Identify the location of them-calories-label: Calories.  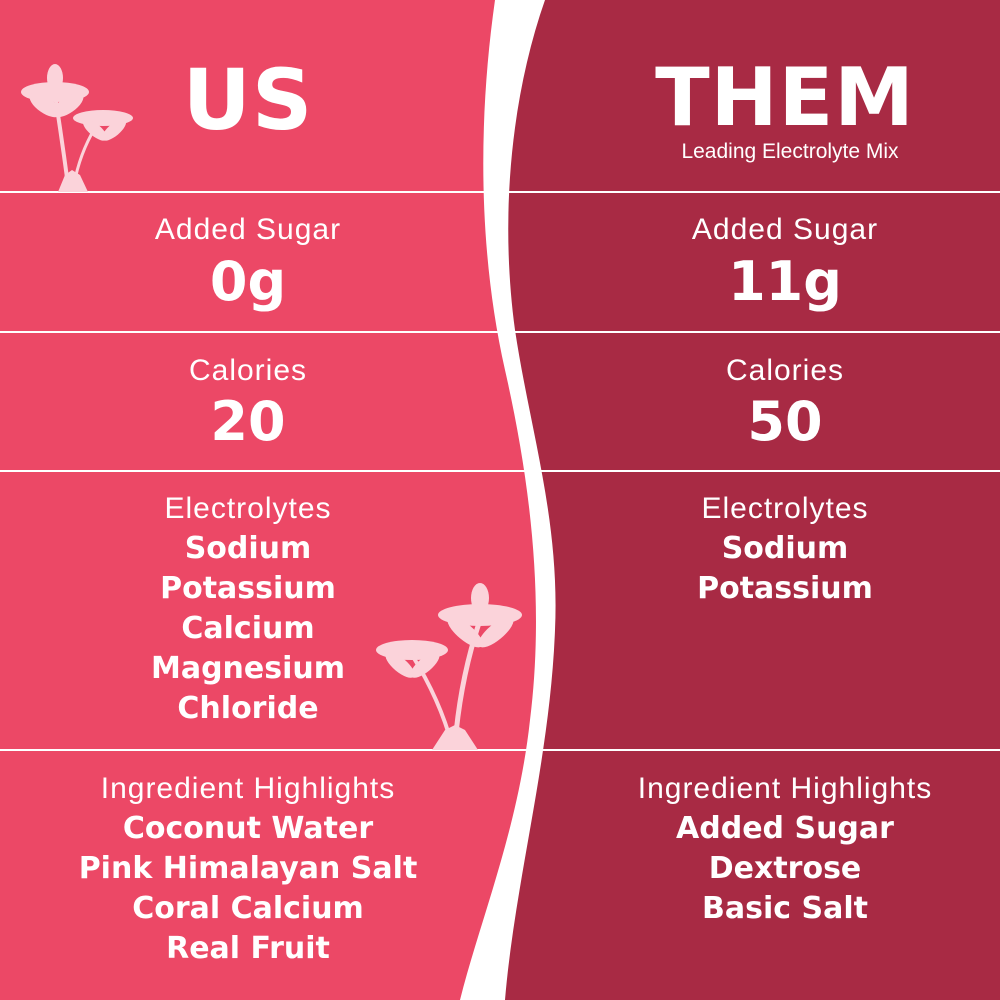
(785, 370).